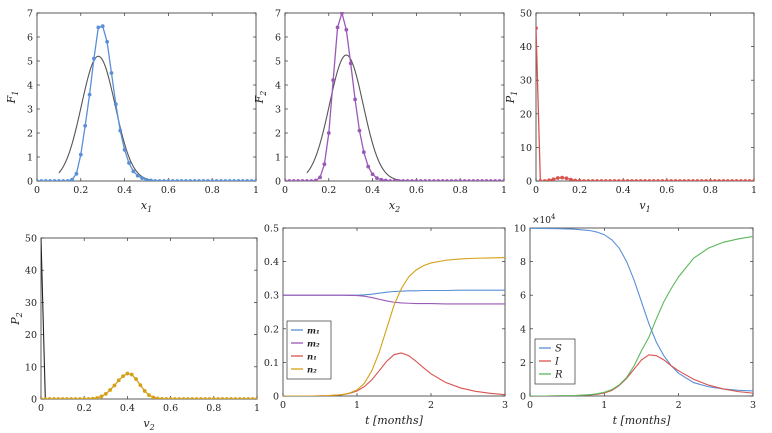 The width and height of the screenshot is (772, 433). What do you see at coordinates (520, 229) in the screenshot?
I see `y-tick-label: 10` at bounding box center [520, 229].